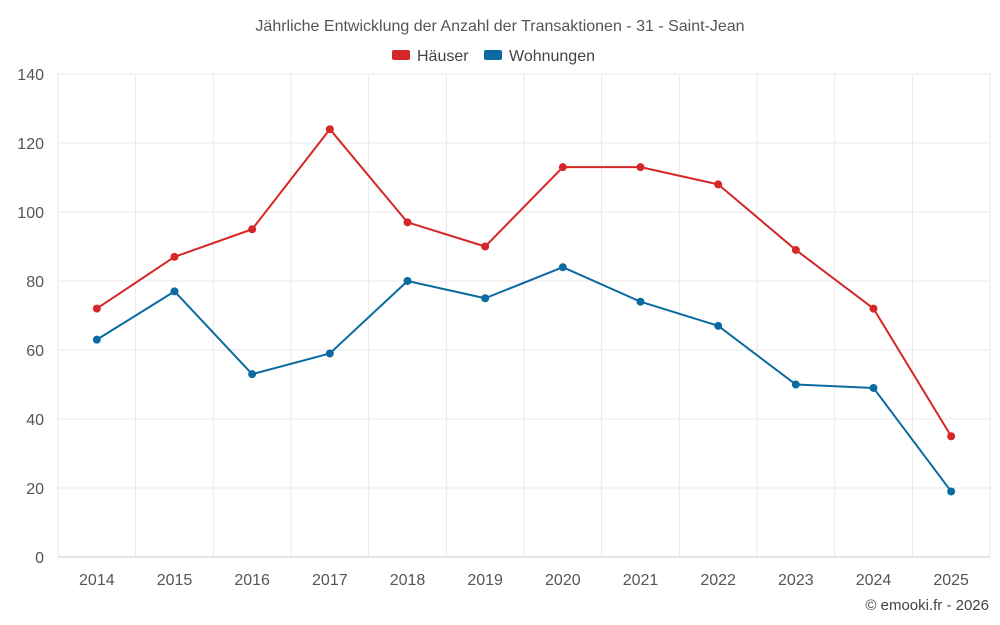 The image size is (1000, 625). I want to click on legend: Häuser Wohnungen, so click(493, 56).